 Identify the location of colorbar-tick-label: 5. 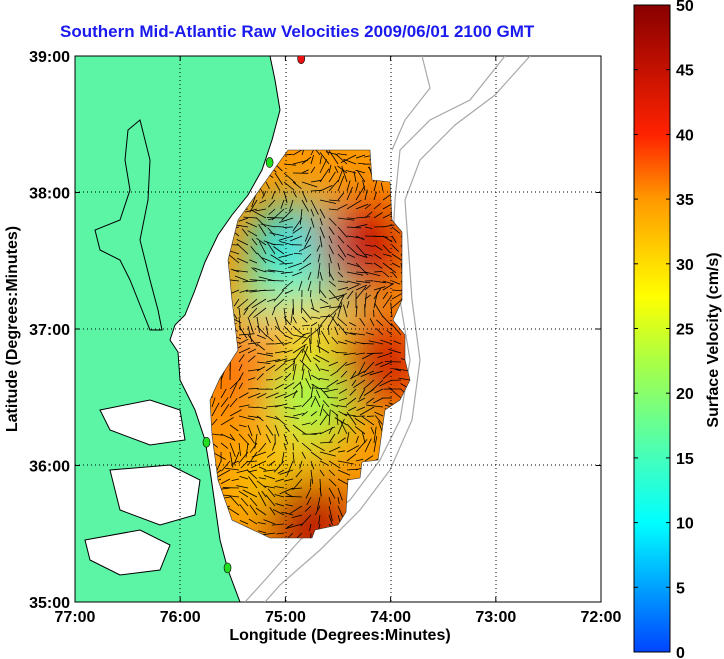
(680, 588).